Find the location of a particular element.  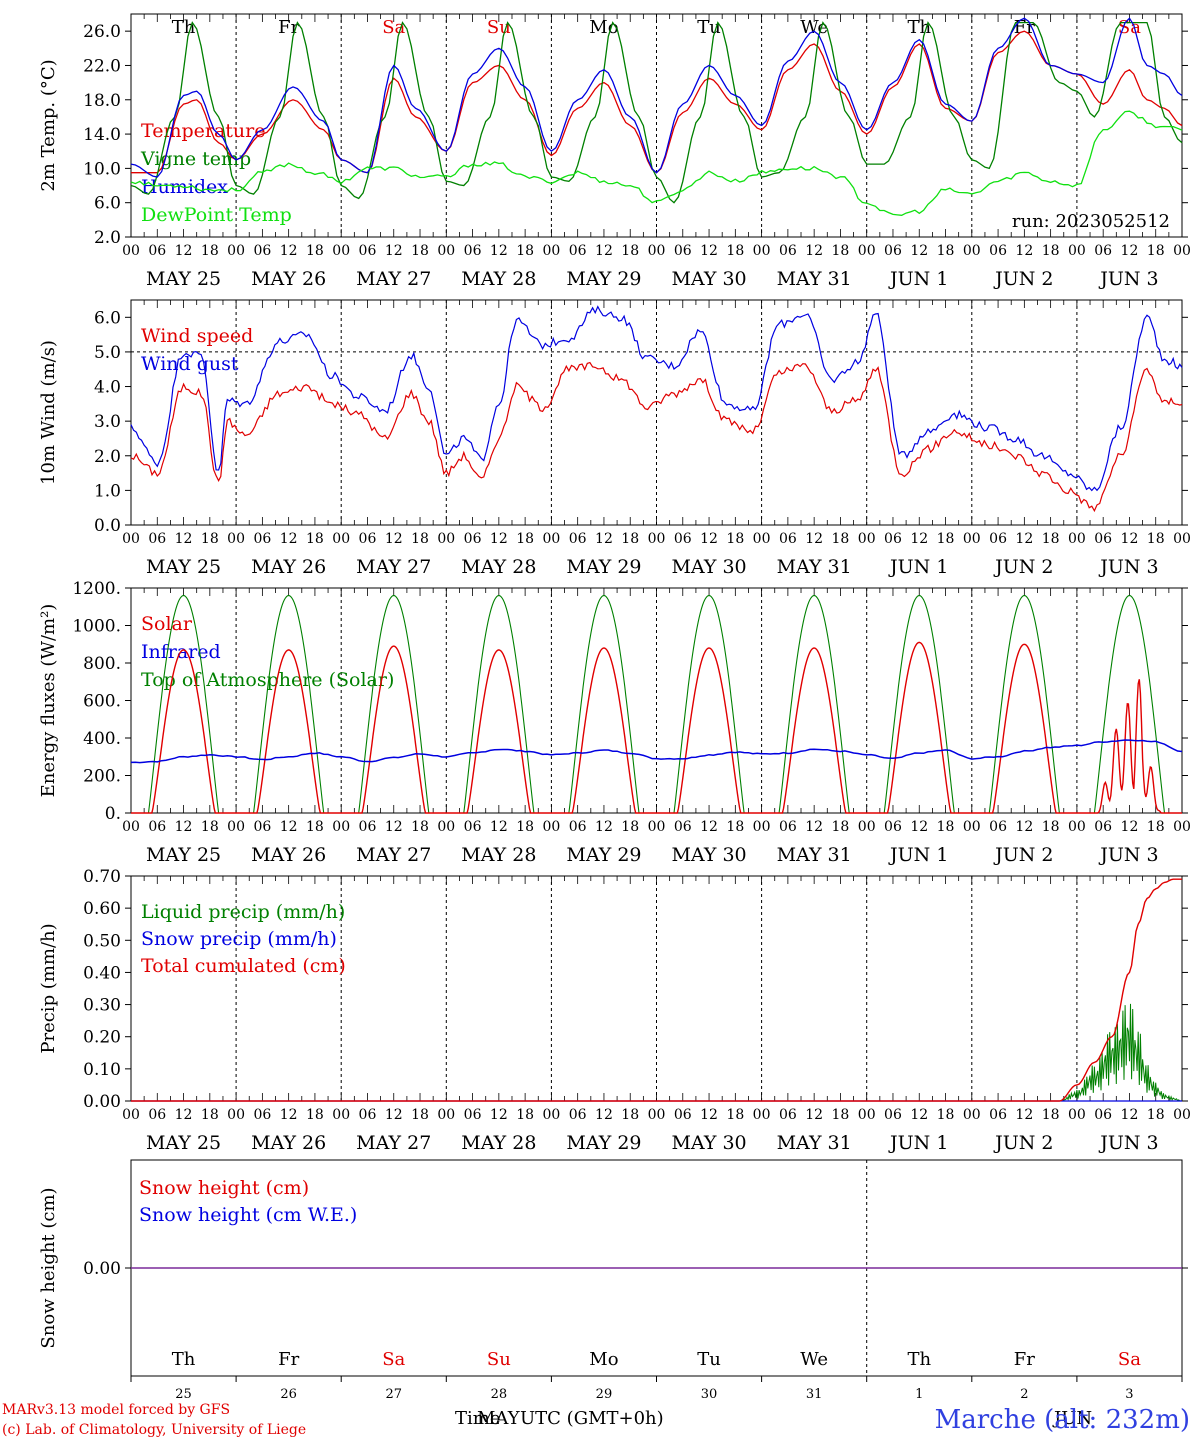

y-tick-label: 0.0 is located at coordinates (107, 526).